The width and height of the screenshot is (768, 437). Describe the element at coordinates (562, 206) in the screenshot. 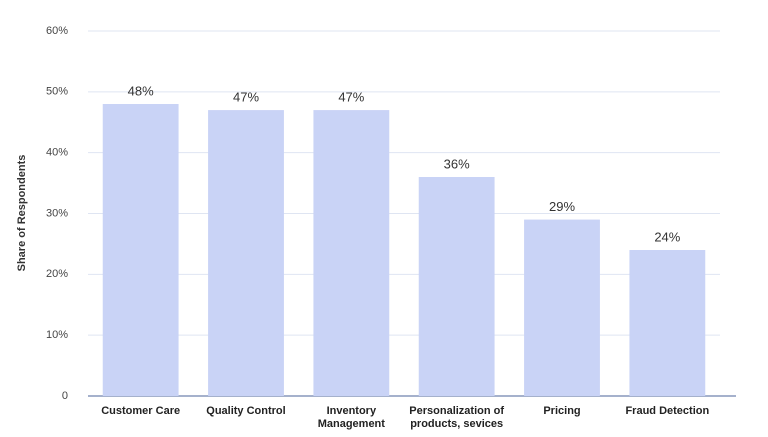

I see `value-label: 29%` at that location.